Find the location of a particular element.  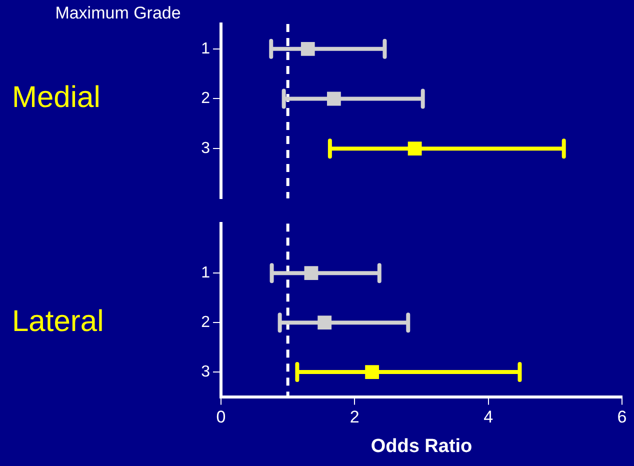

text: Lateral is located at coordinates (58, 321).